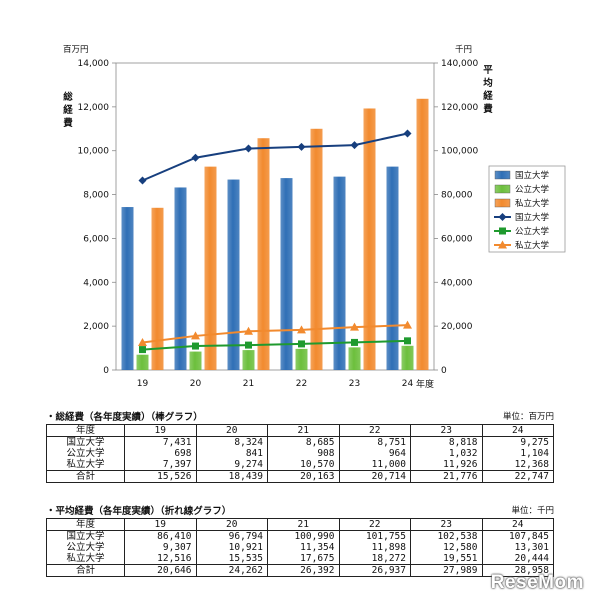 This screenshot has height=600, width=600. What do you see at coordinates (248, 384) in the screenshot?
I see `x-tick-label: 21` at bounding box center [248, 384].